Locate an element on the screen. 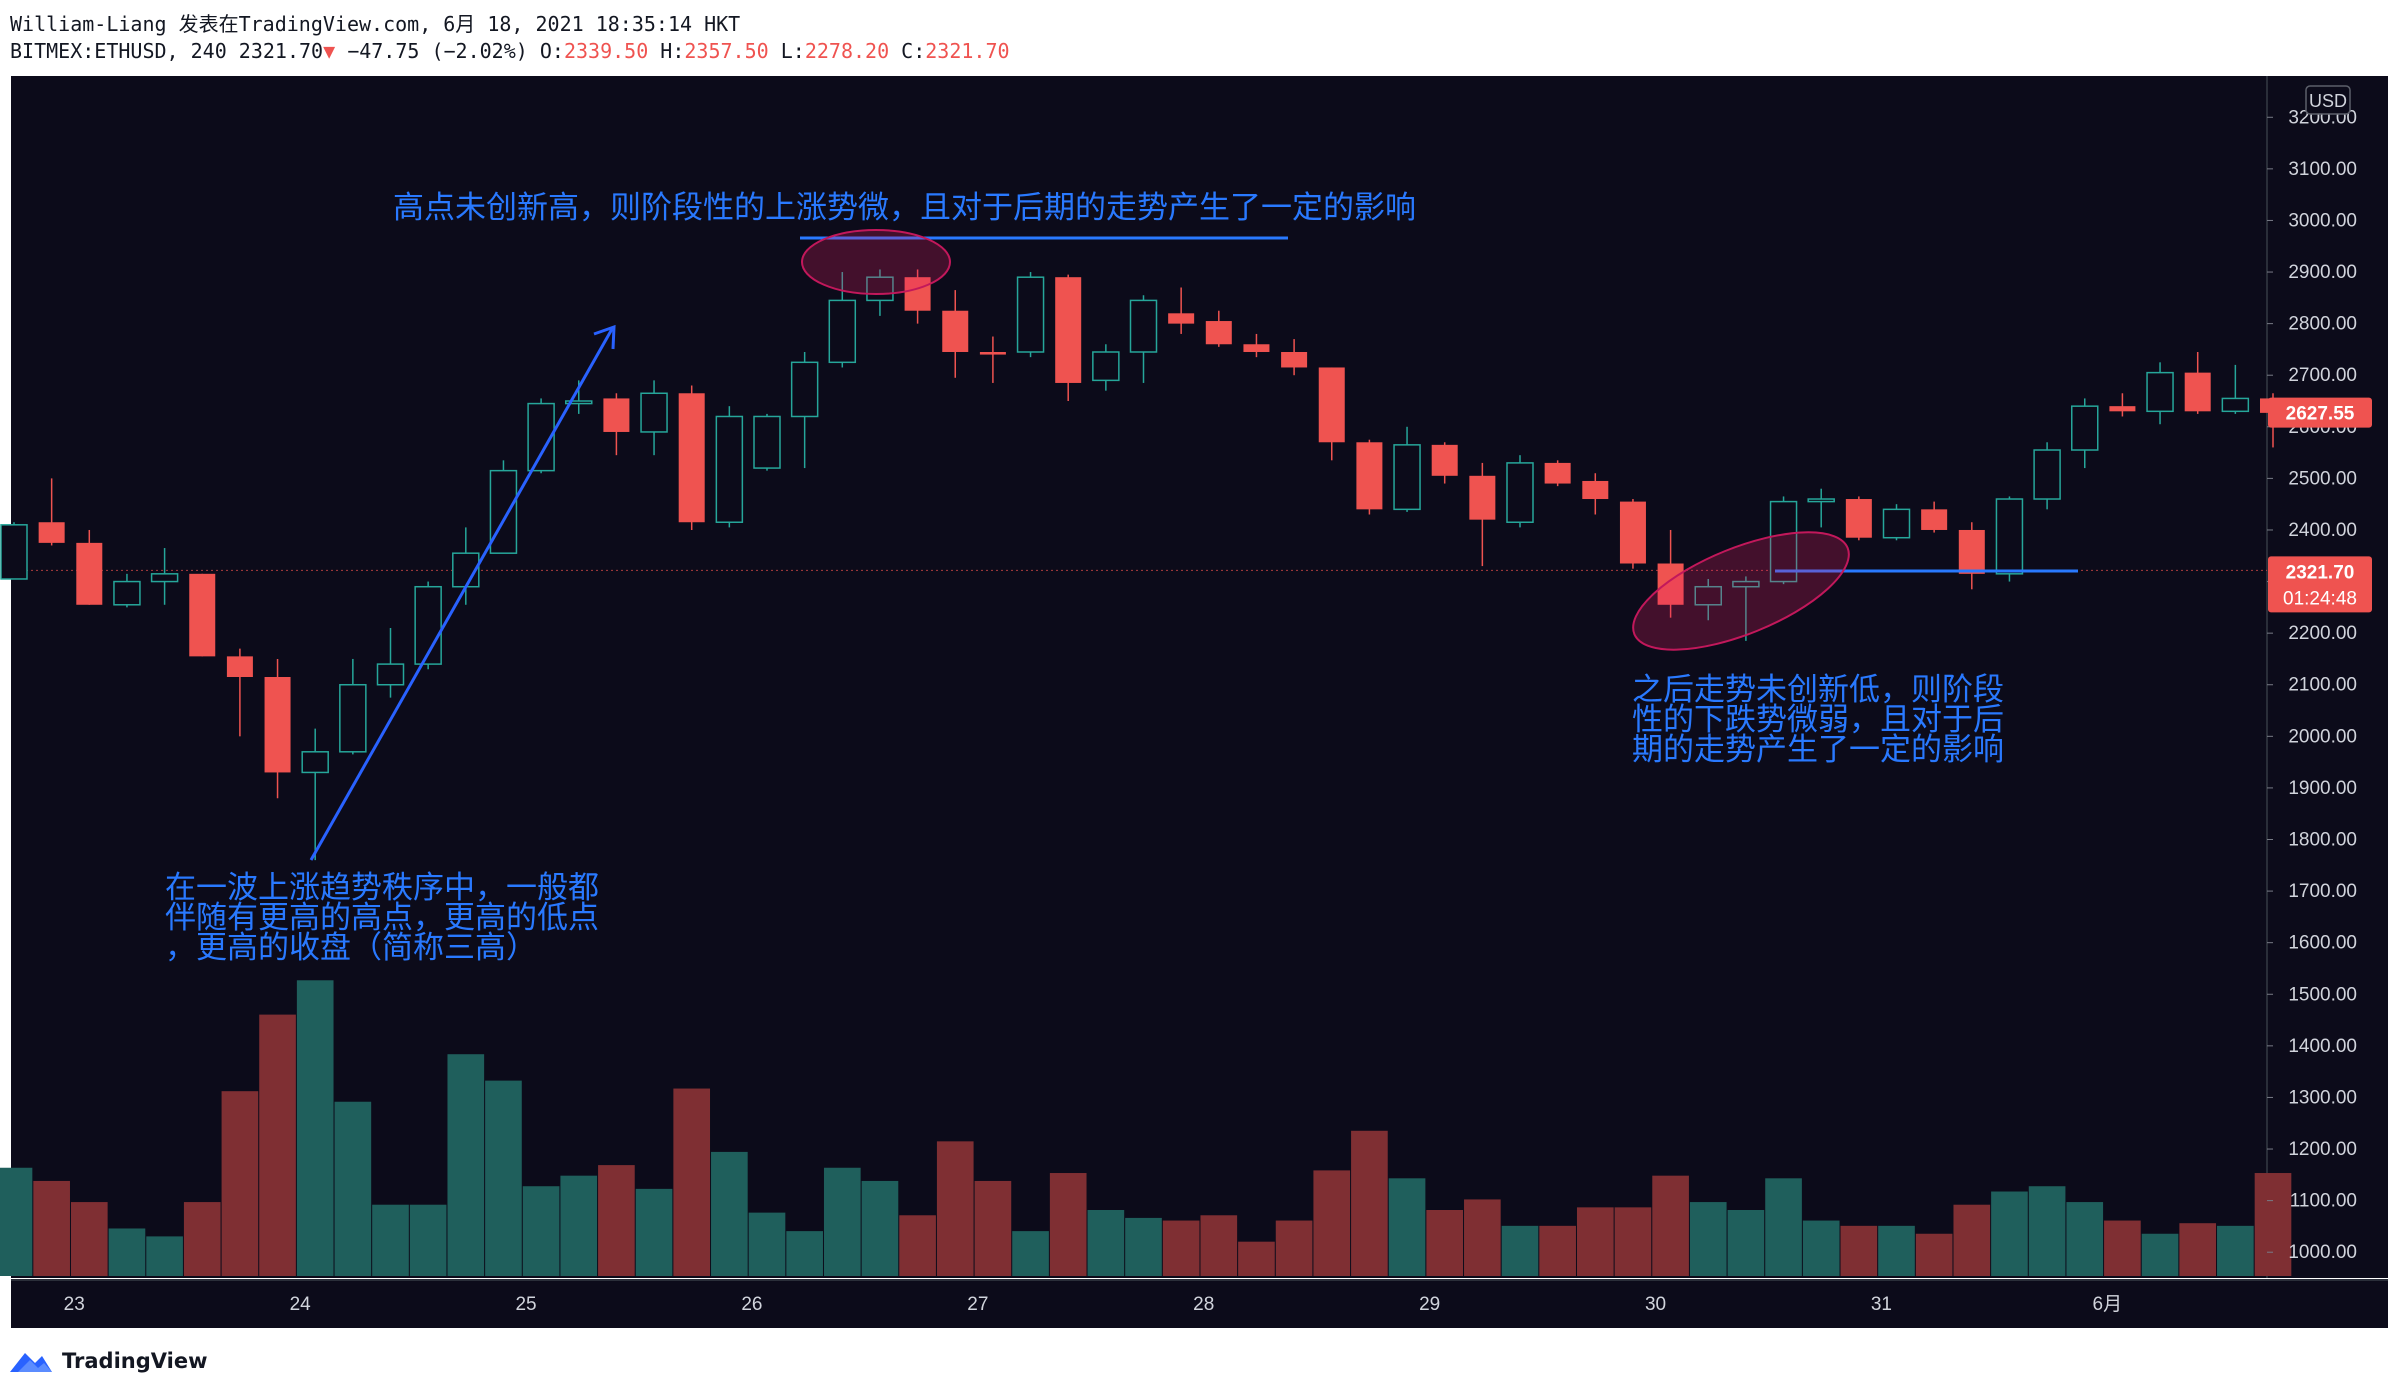  y-tick-label: 1400.00 is located at coordinates (2322, 1046).